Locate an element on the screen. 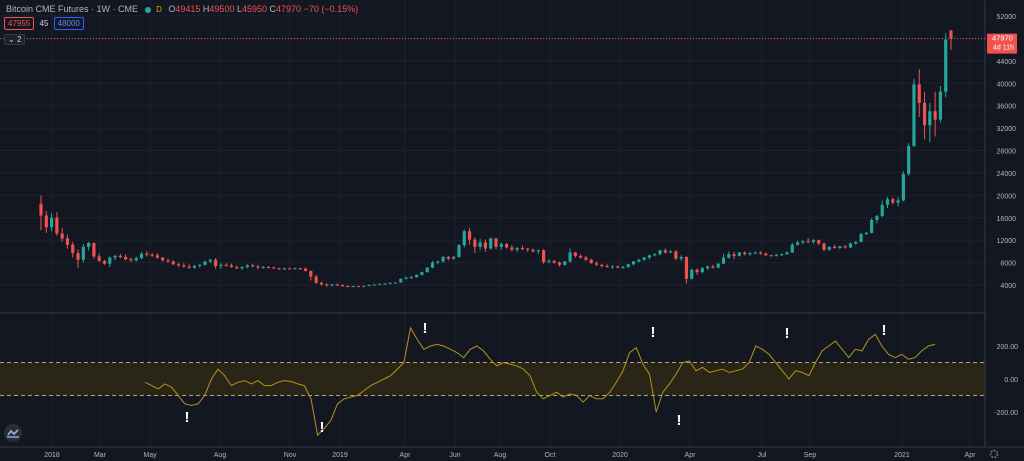  buy-button: 48000 is located at coordinates (68, 23).